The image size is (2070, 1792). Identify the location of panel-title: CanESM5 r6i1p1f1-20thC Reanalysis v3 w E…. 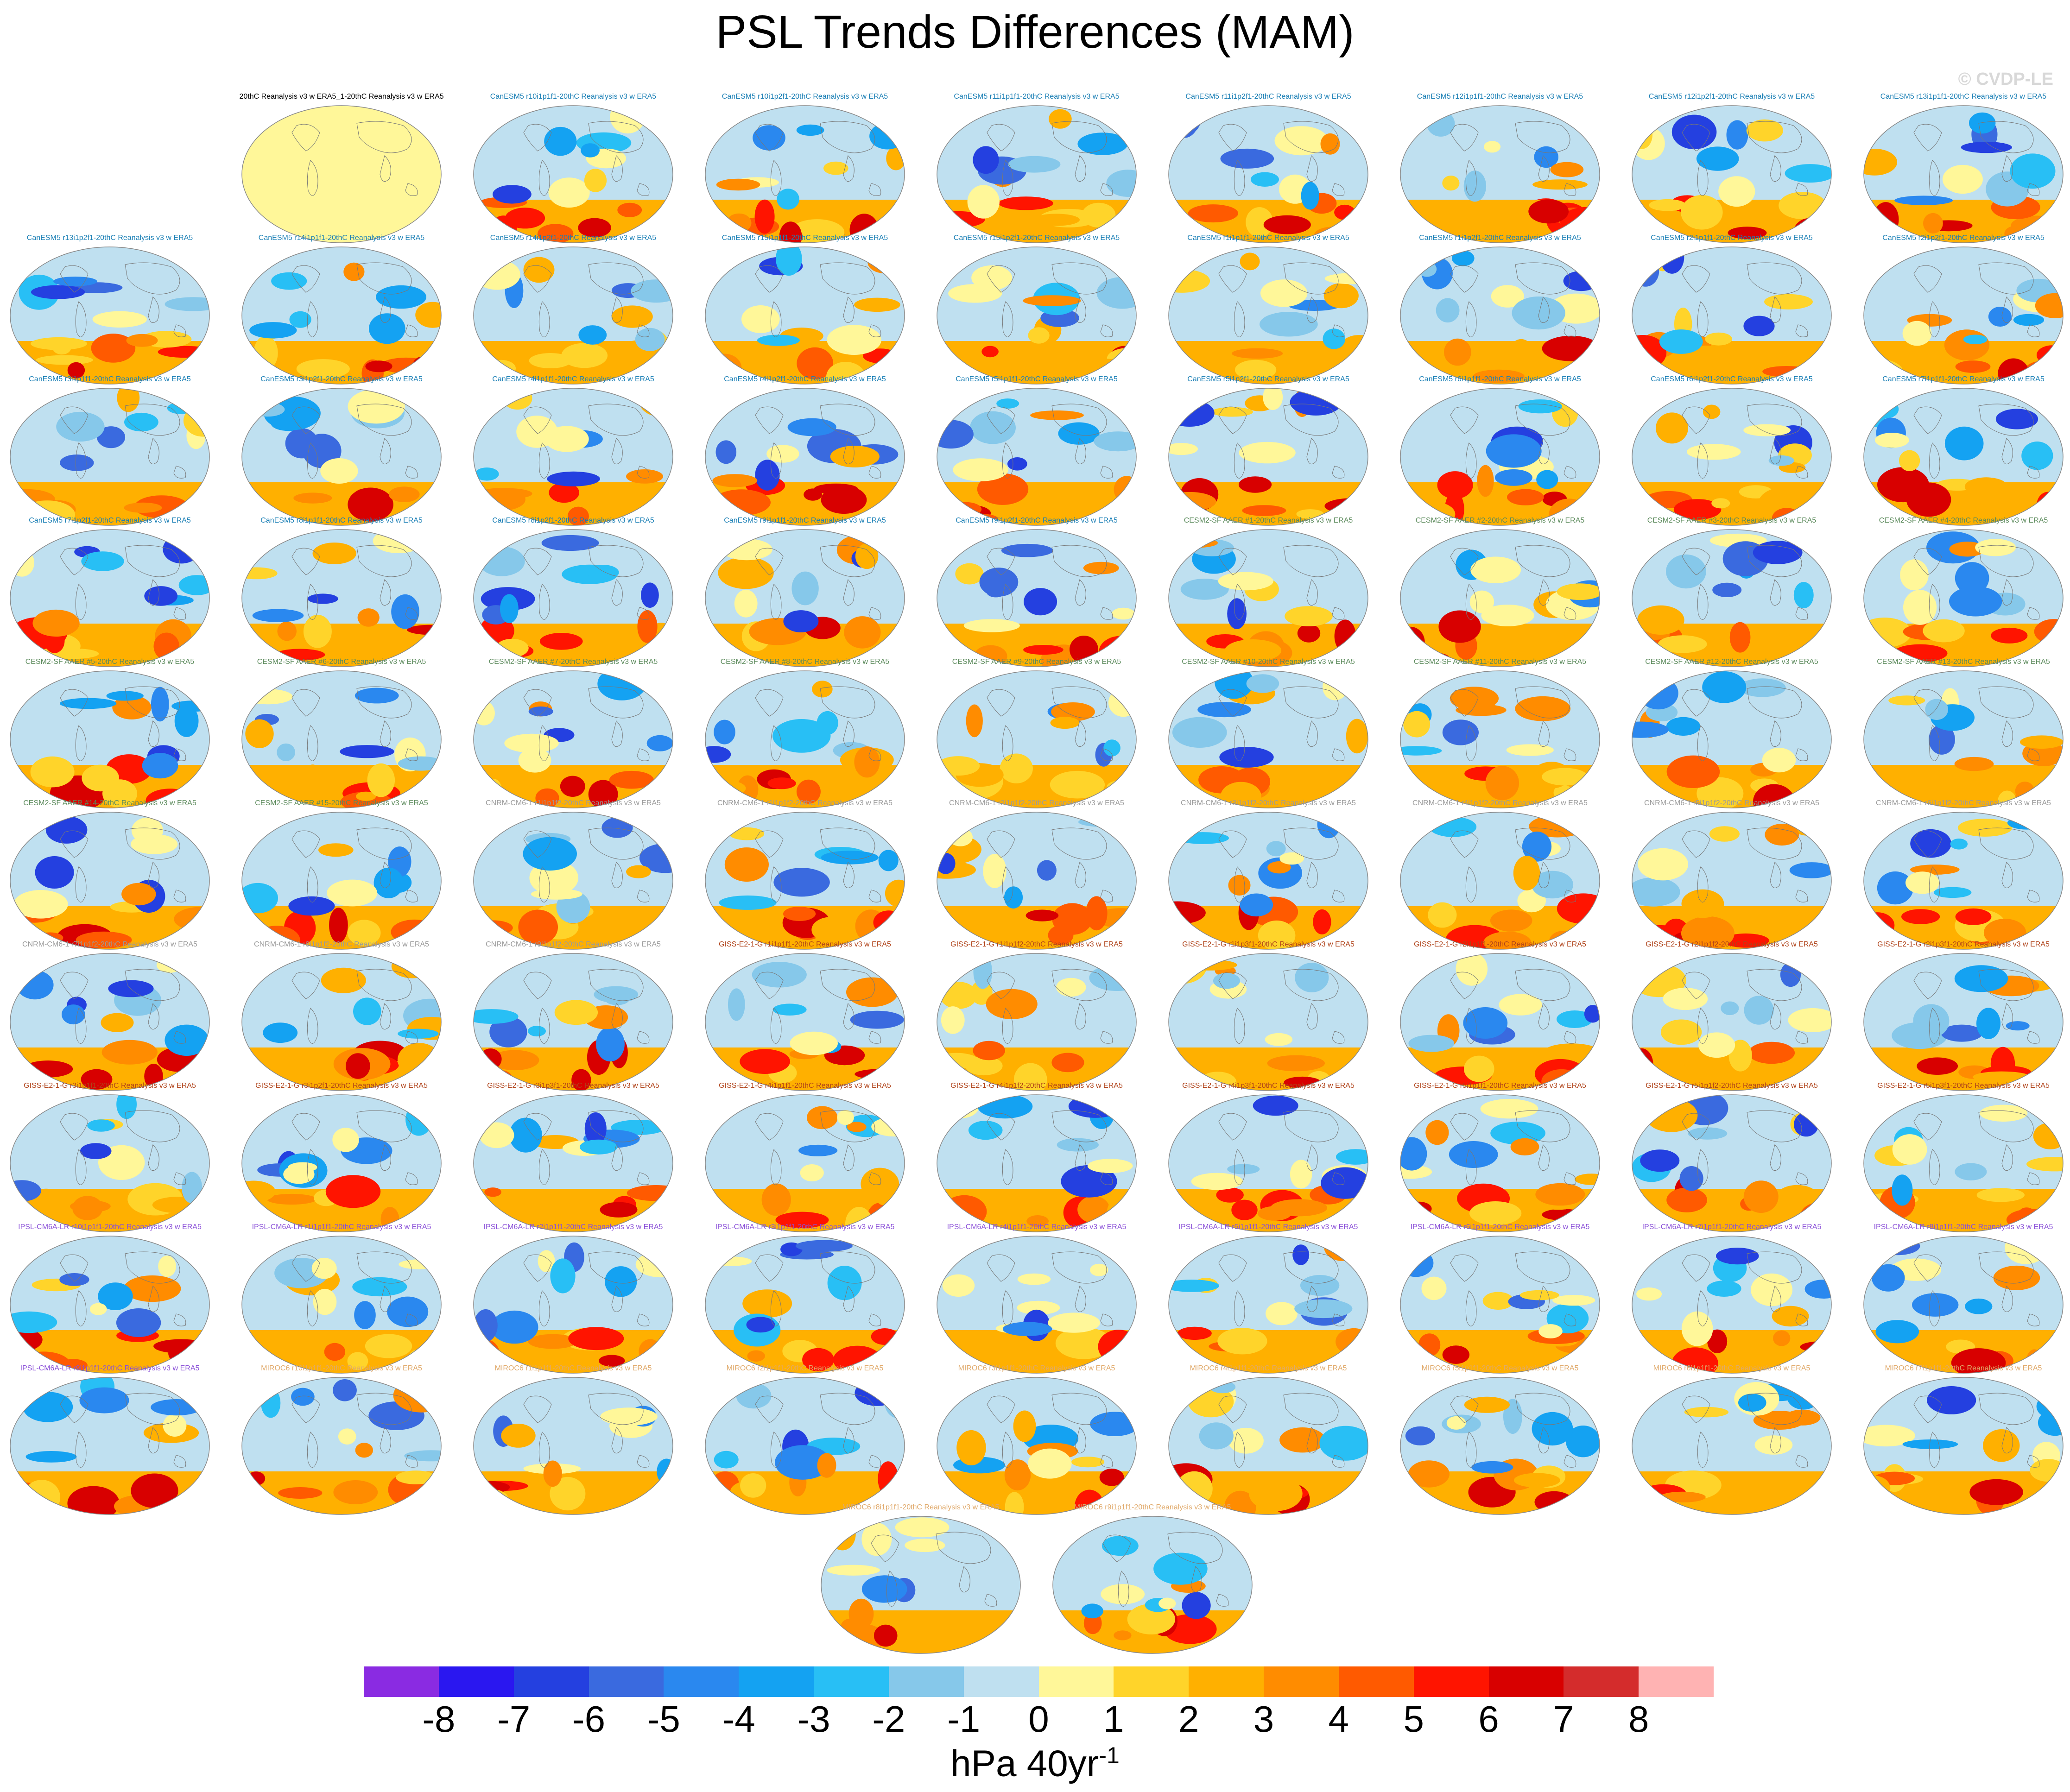
(1500, 379).